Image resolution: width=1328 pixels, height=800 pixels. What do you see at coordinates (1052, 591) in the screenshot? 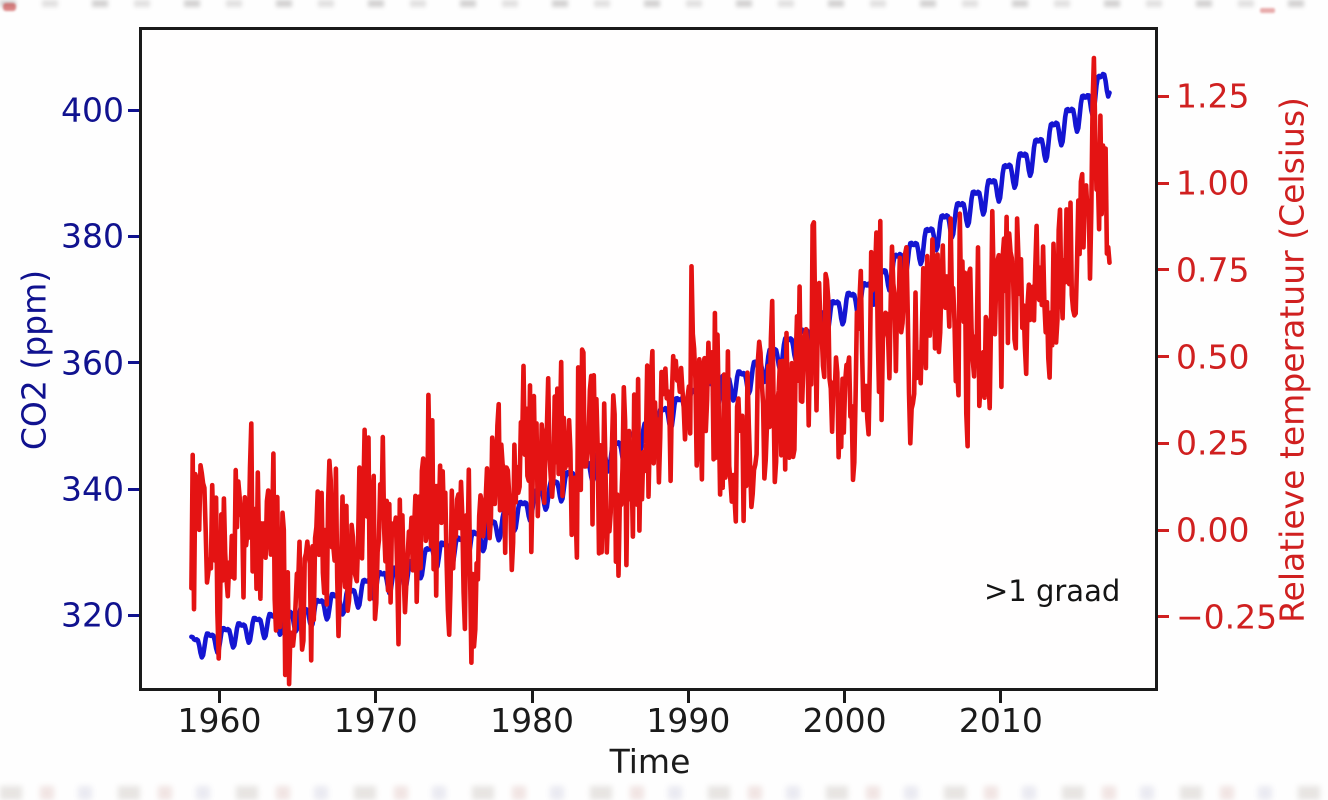
I see `annotation-1-graad: >1 graad` at bounding box center [1052, 591].